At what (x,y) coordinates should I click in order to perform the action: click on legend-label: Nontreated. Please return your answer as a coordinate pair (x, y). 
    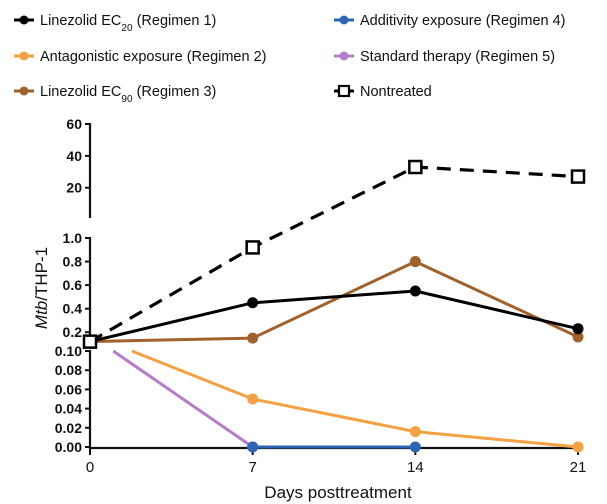
    Looking at the image, I should click on (396, 92).